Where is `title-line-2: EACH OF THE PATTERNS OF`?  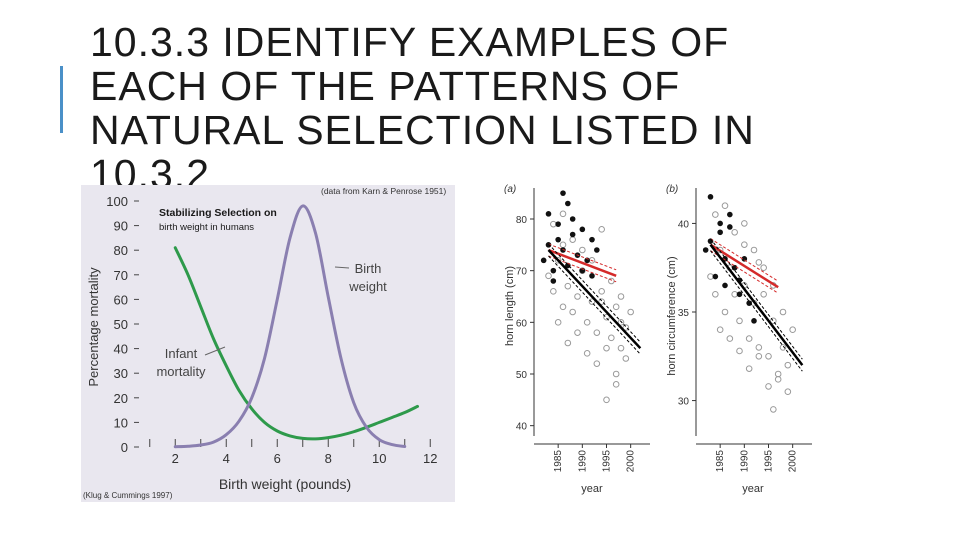 title-line-2: EACH OF THE PATTERNS OF is located at coordinates (385, 86).